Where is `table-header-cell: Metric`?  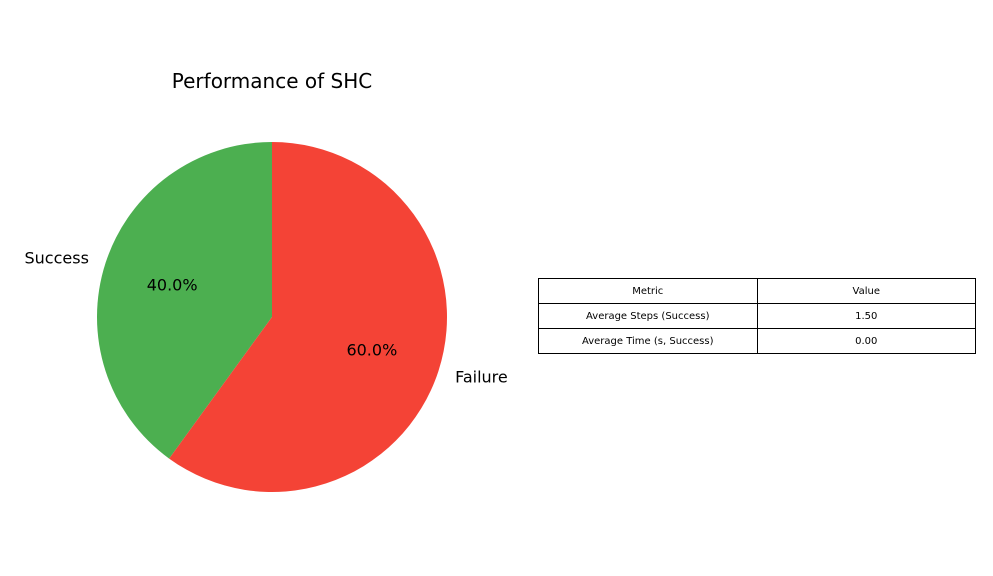 table-header-cell: Metric is located at coordinates (648, 291).